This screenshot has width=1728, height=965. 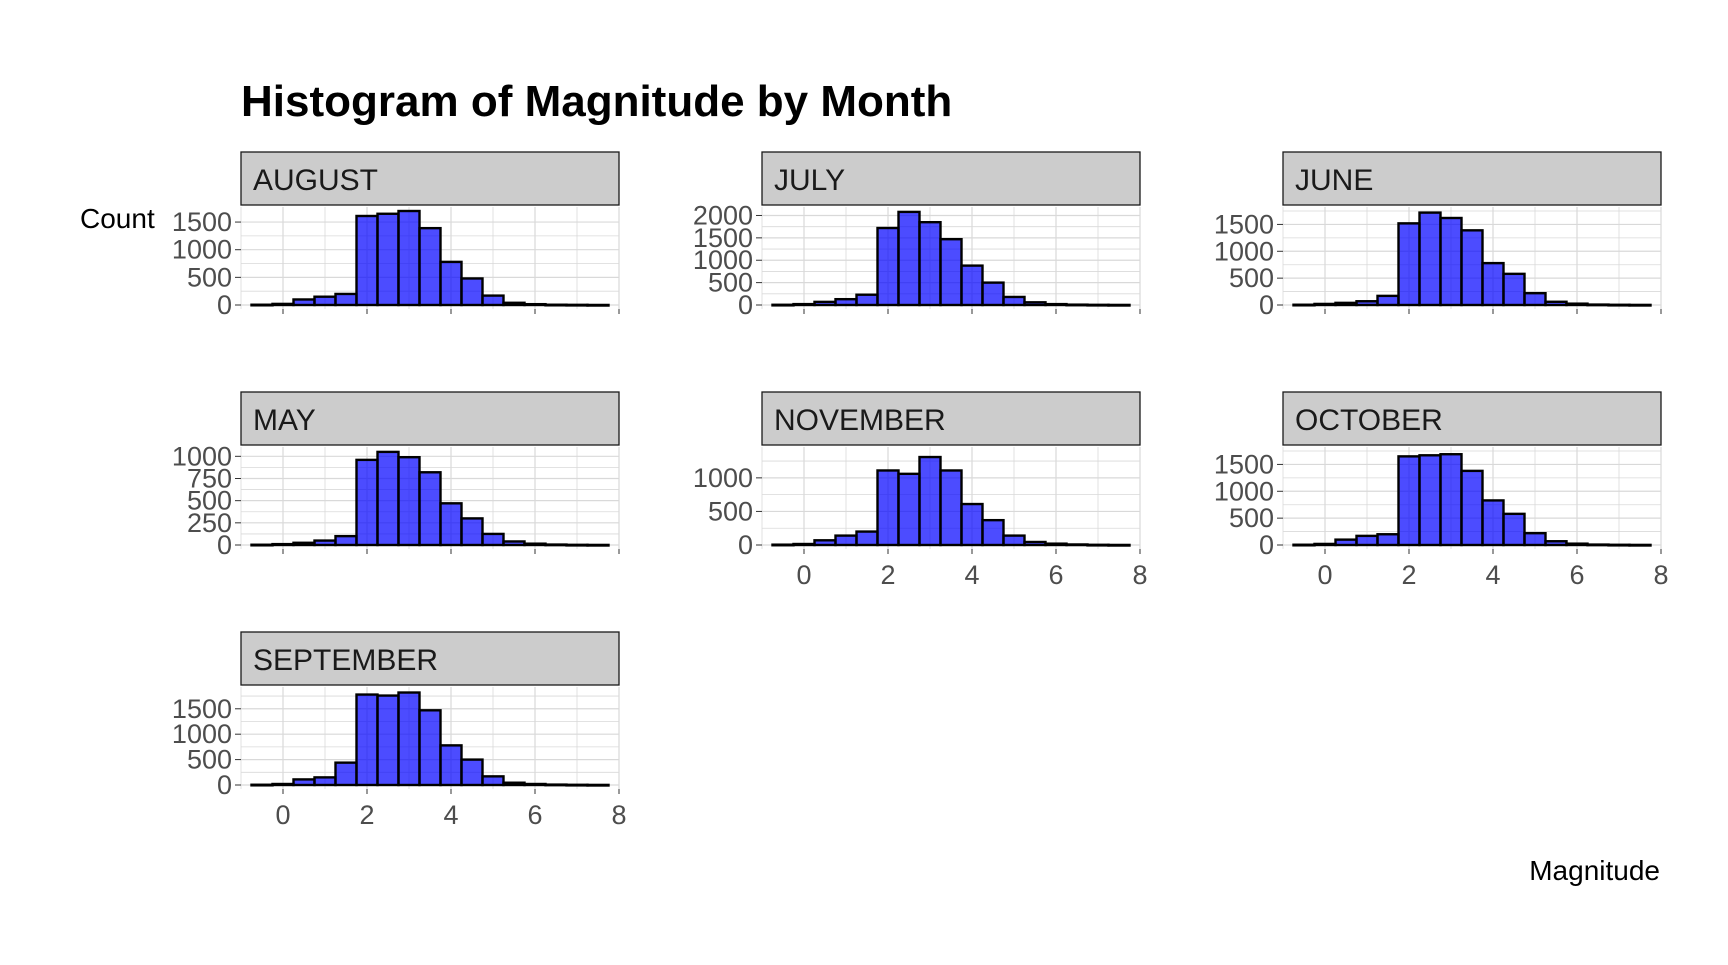 What do you see at coordinates (809, 180) in the screenshot?
I see `strip-label-july: JULY` at bounding box center [809, 180].